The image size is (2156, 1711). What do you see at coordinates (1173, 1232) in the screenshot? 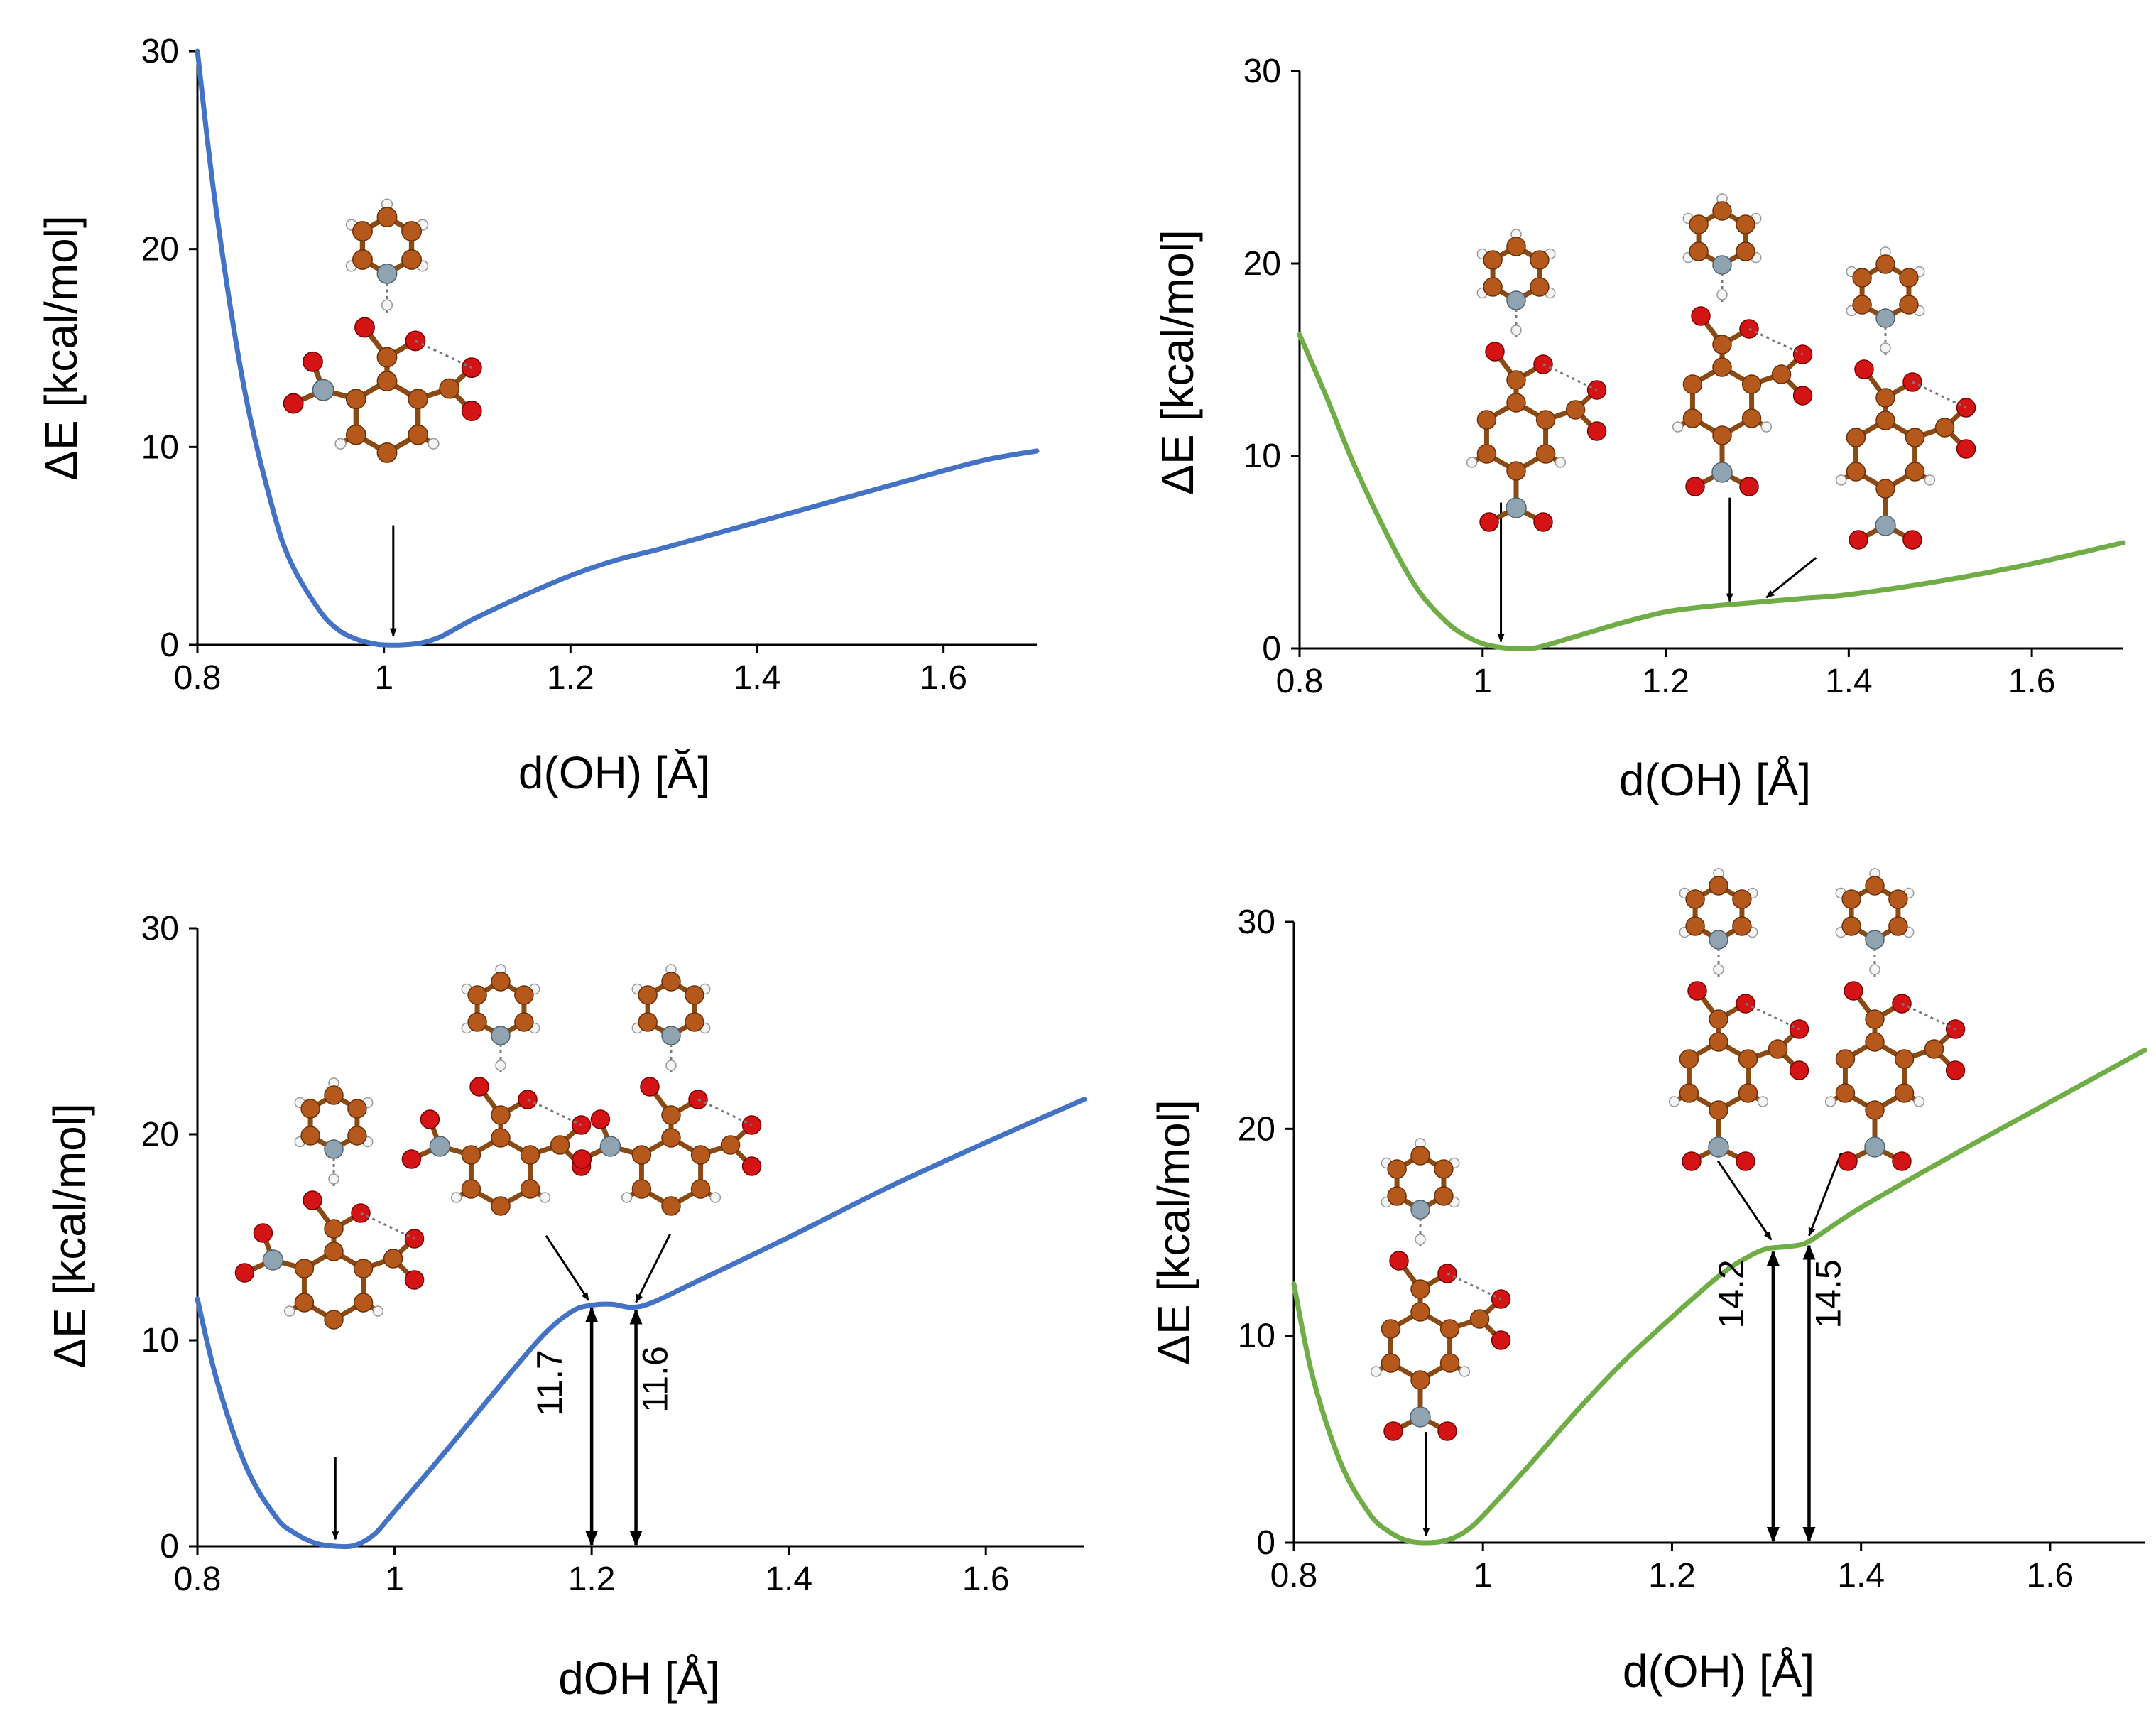
I see `y-axis-title: ΔE [kcal/mol]` at bounding box center [1173, 1232].